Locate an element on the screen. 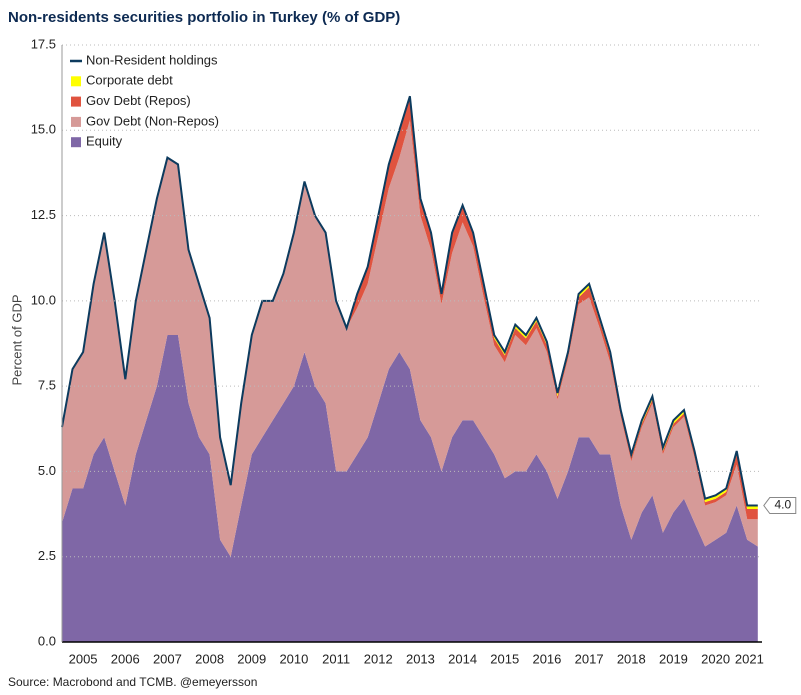 Image resolution: width=801 pixels, height=695 pixels. x-tick-label: 2005 is located at coordinates (83, 658).